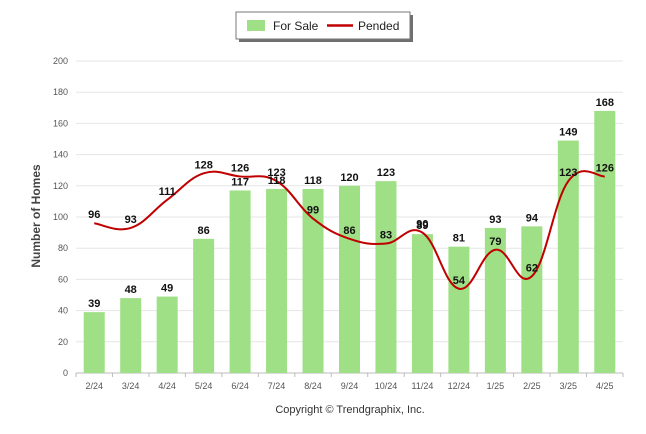 This screenshot has width=646, height=434. Describe the element at coordinates (296, 26) in the screenshot. I see `legend-label-for-sale: For Sale` at that location.